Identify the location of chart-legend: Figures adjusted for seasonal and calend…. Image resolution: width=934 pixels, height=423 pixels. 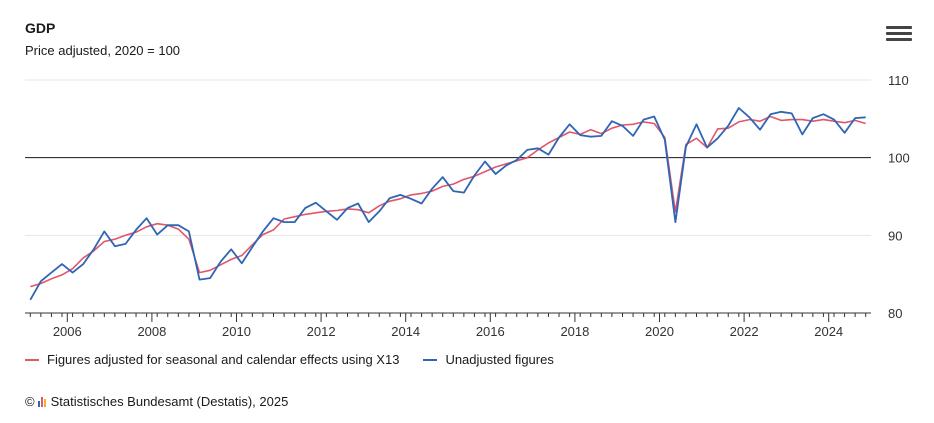
(301, 359).